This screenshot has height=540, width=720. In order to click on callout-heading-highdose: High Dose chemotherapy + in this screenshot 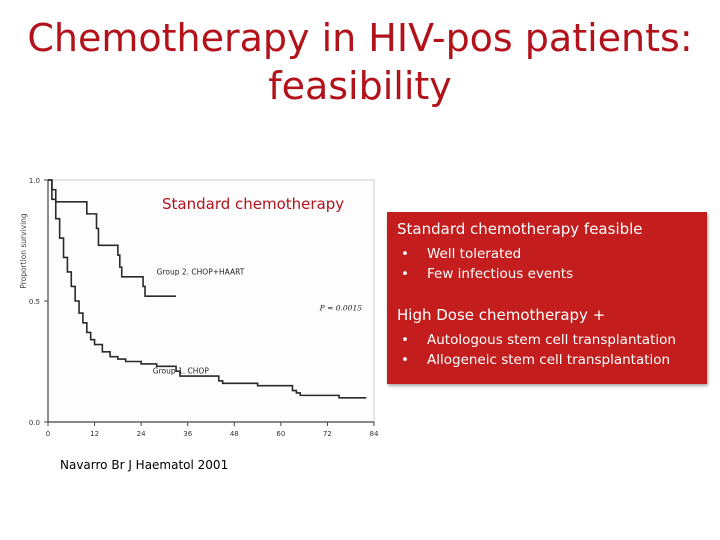, I will do `click(501, 315)`.